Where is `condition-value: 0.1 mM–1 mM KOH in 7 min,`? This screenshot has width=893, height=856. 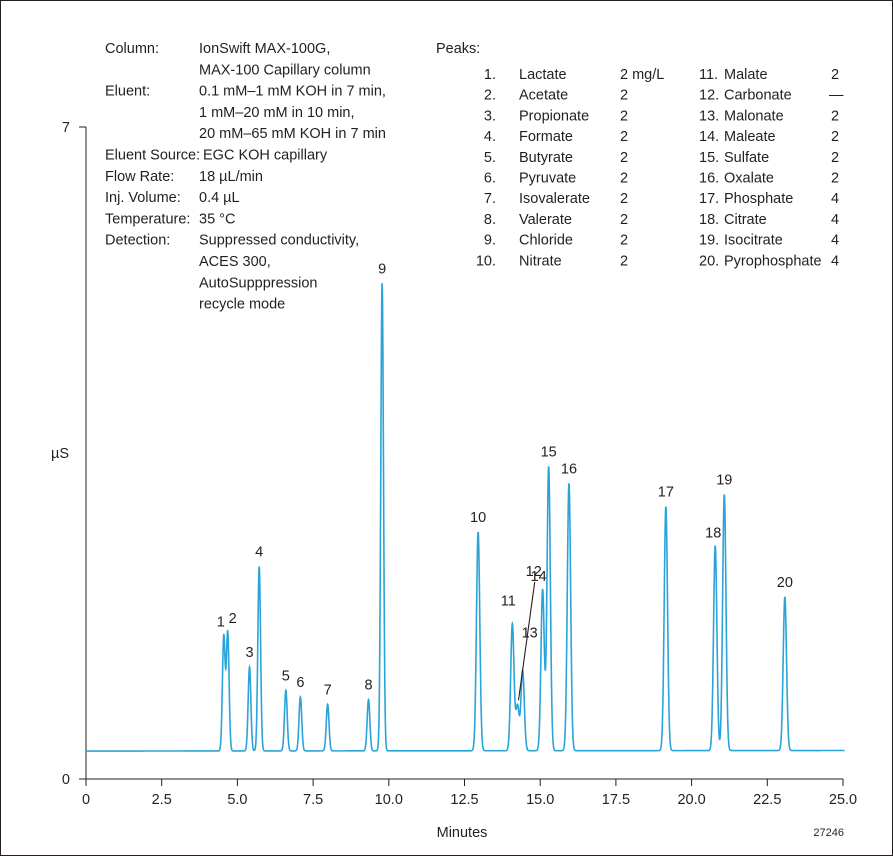 condition-value: 0.1 mM–1 mM KOH in 7 min, is located at coordinates (292, 92).